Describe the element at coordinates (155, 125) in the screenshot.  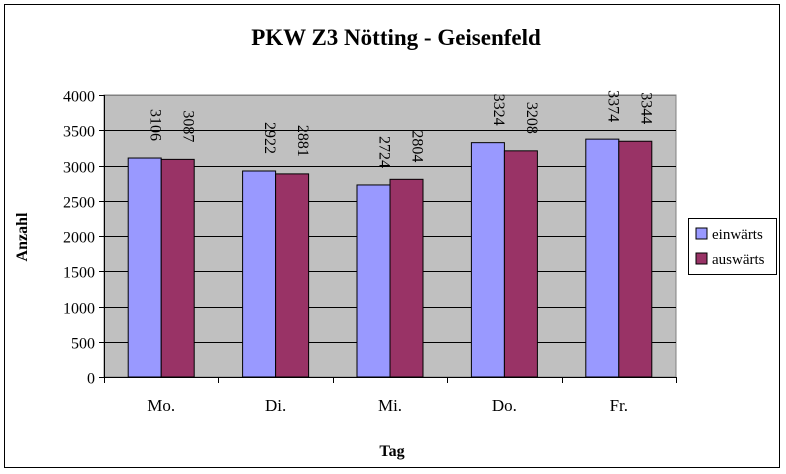
I see `data-label: 3106` at that location.